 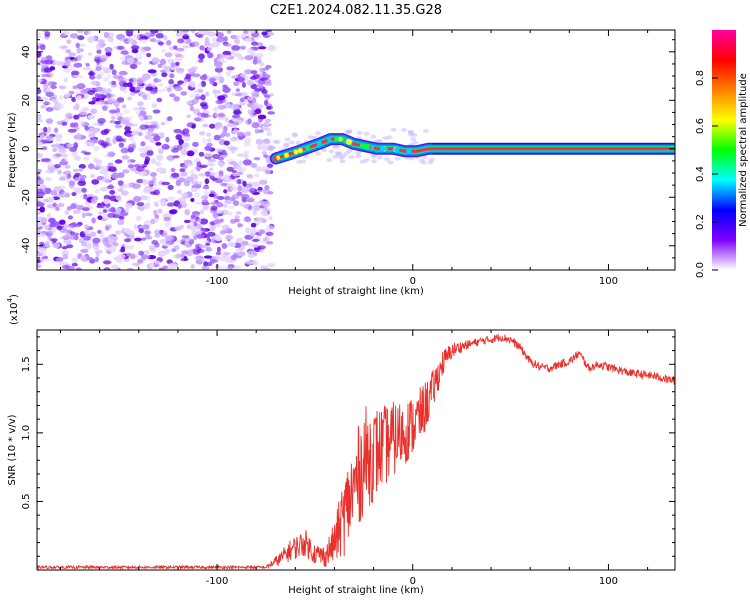 What do you see at coordinates (472, 149) in the screenshot?
I see `signal-track` at bounding box center [472, 149].